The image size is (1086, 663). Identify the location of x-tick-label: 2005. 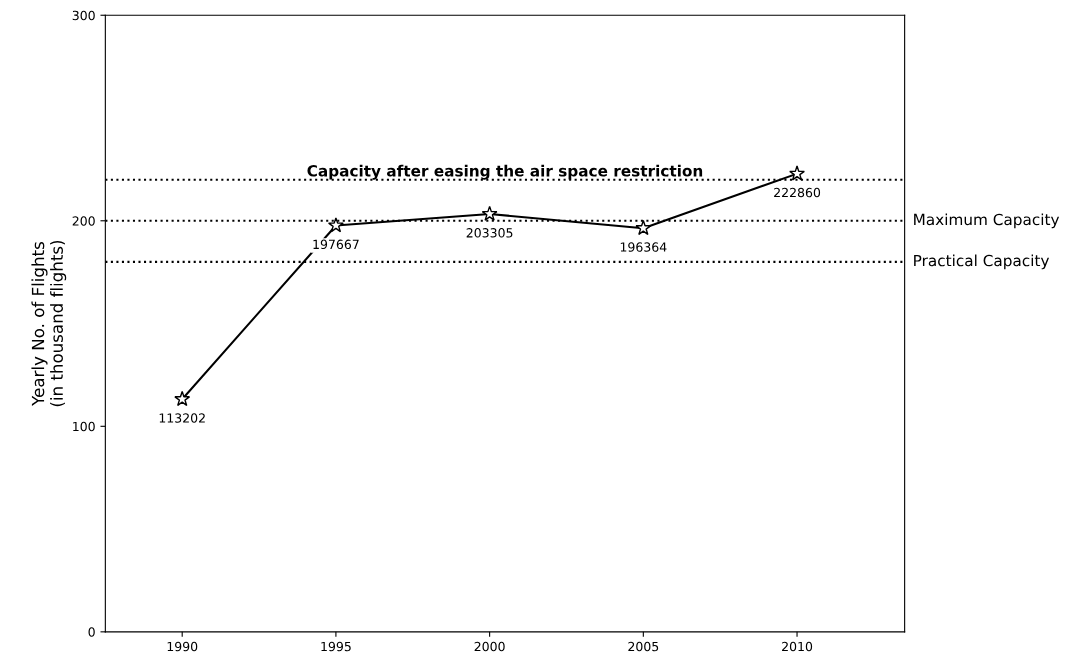
(643, 646).